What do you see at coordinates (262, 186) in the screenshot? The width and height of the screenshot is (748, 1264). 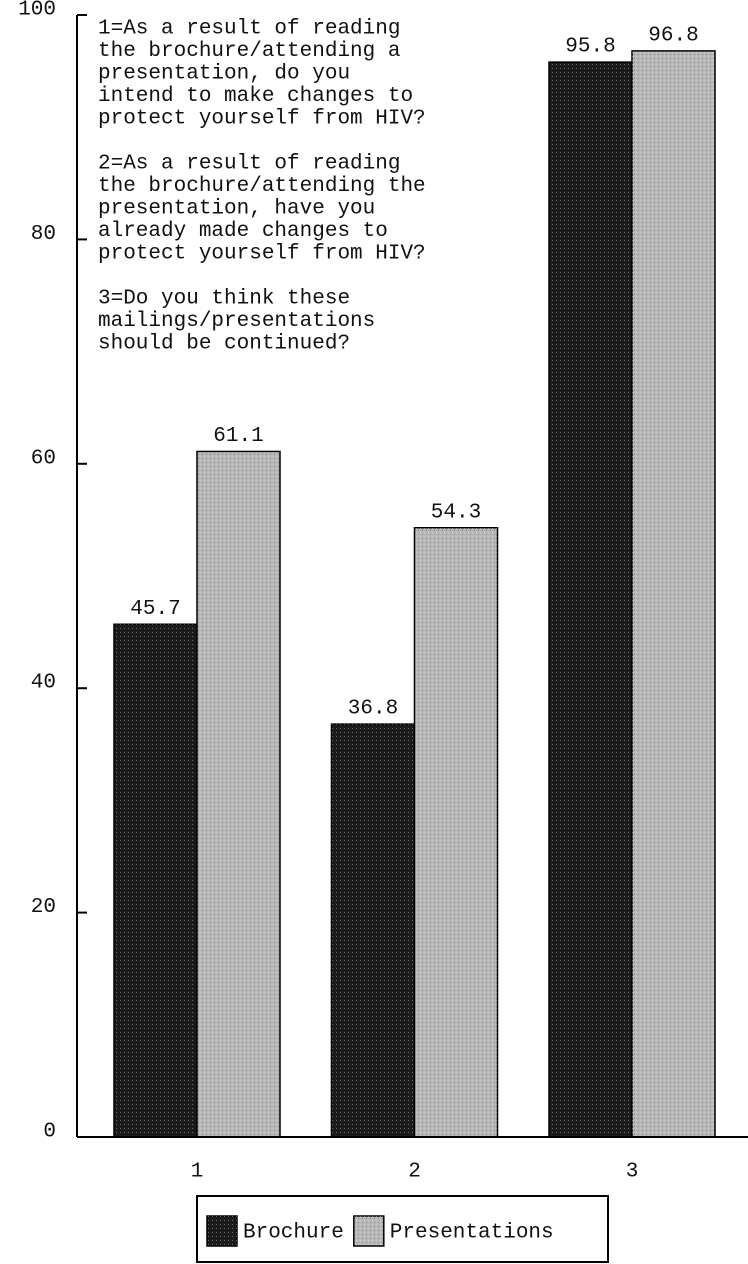 I see `annotation: the brochure/attending the` at bounding box center [262, 186].